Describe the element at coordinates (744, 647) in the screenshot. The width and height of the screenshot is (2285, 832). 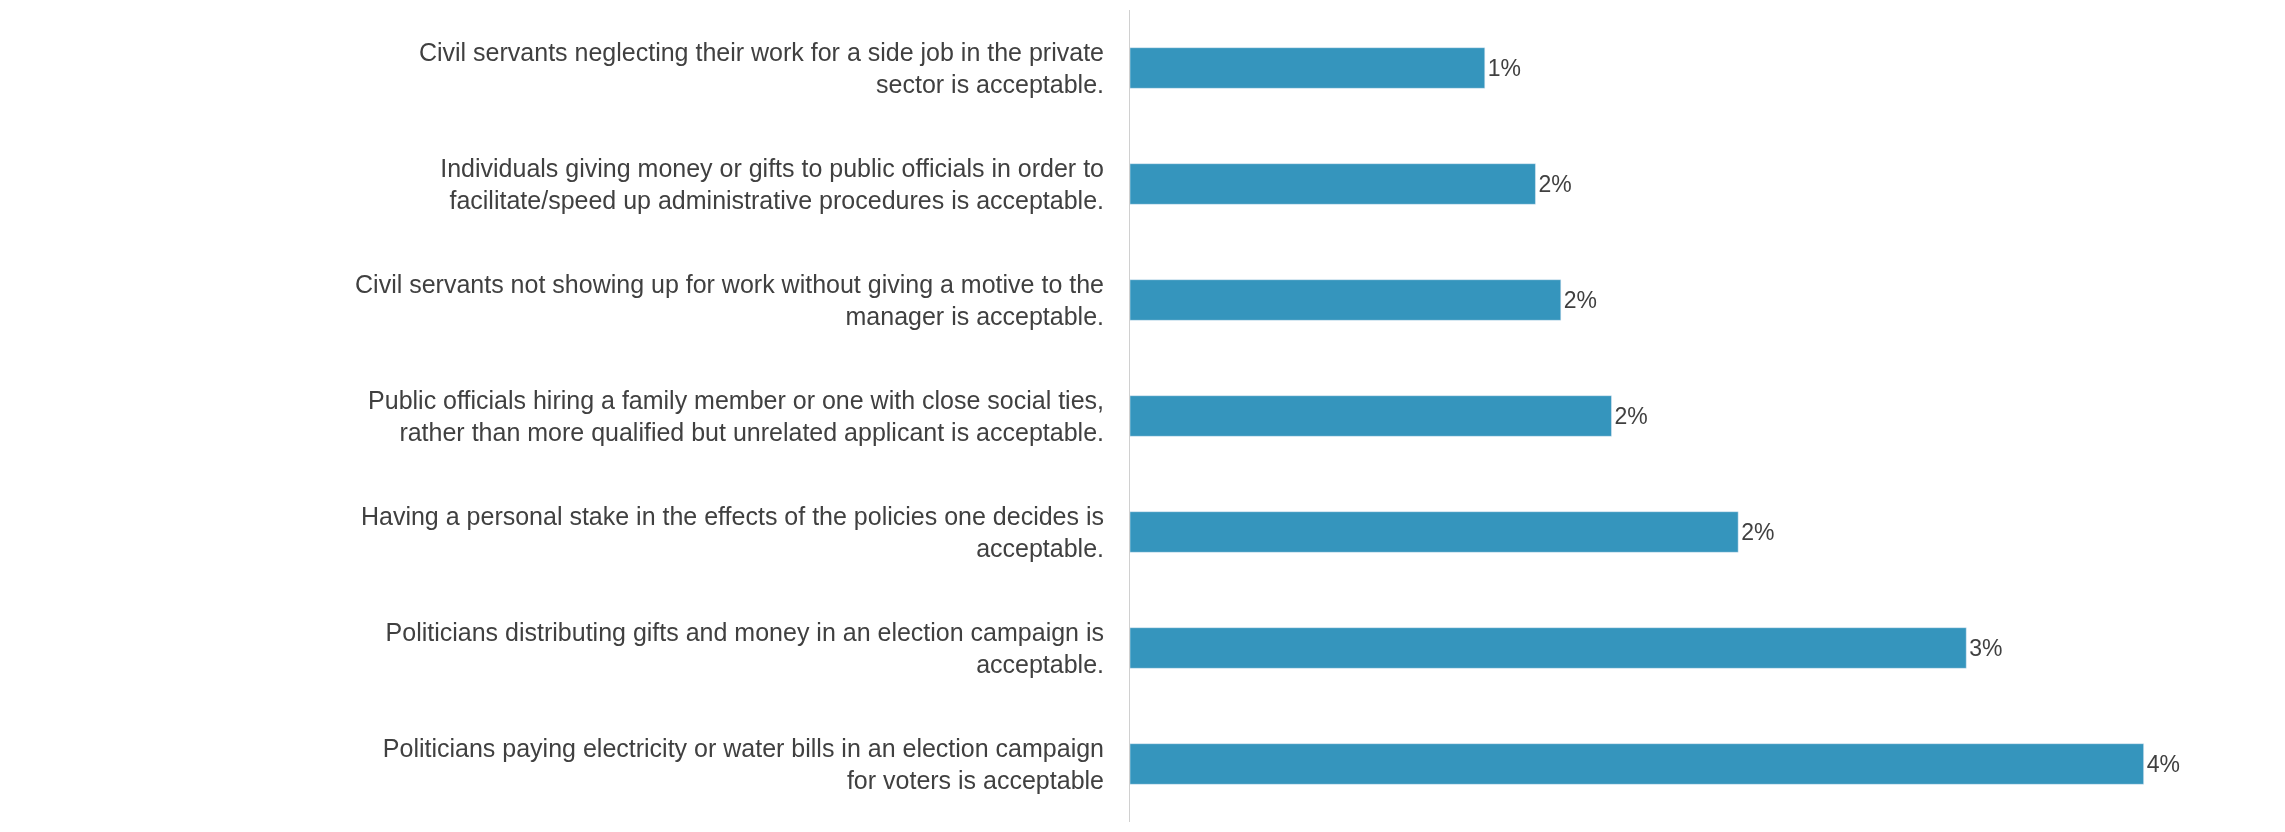
I see `y-tick-label: Politicians distributing gifts and money in an election campaign is acceptable.` at that location.